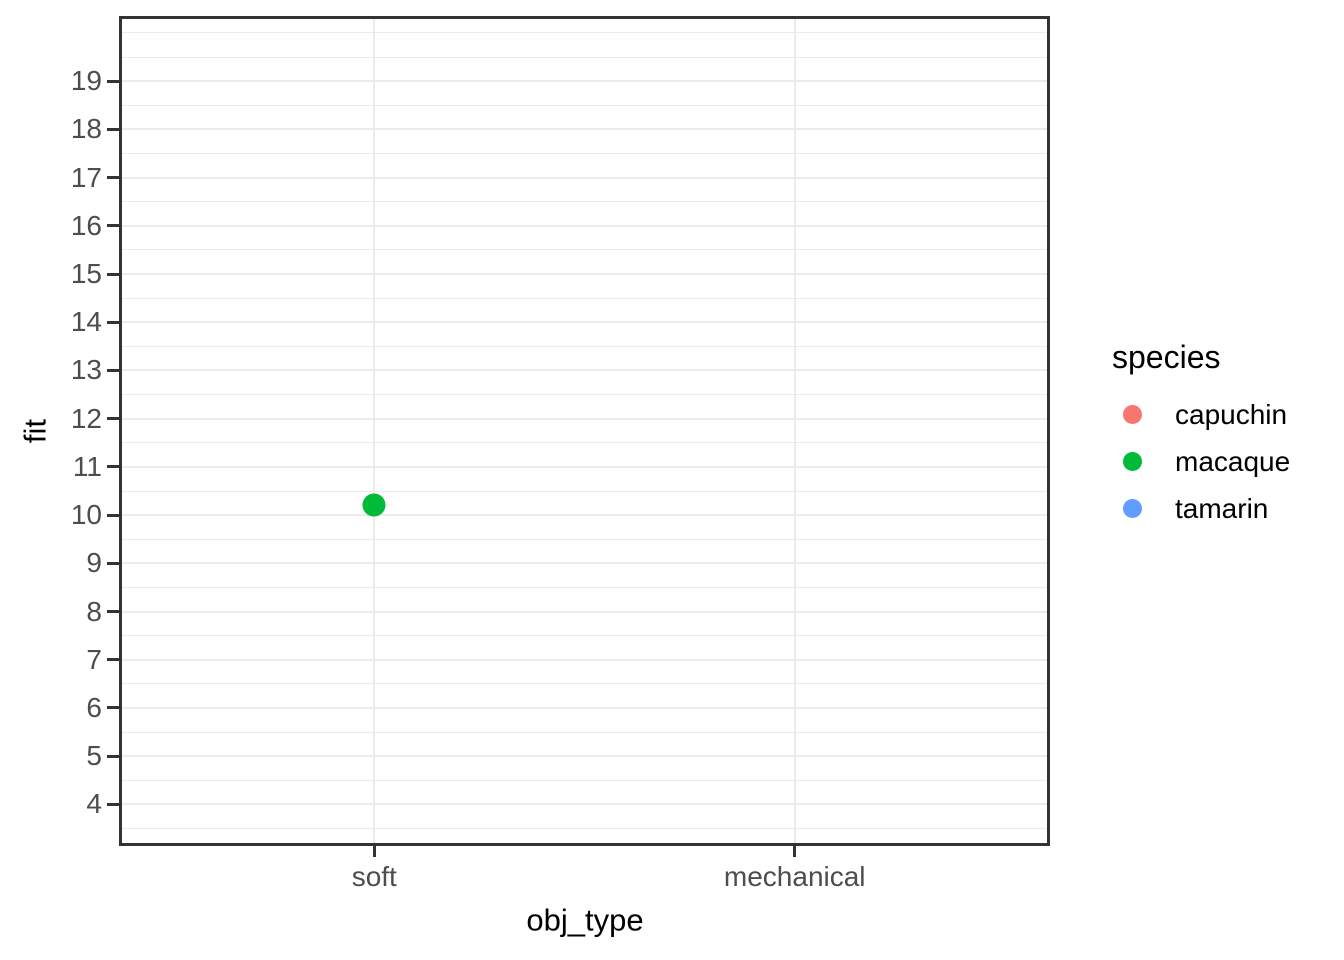  Describe the element at coordinates (86, 515) in the screenshot. I see `y-tick-label: 10` at that location.